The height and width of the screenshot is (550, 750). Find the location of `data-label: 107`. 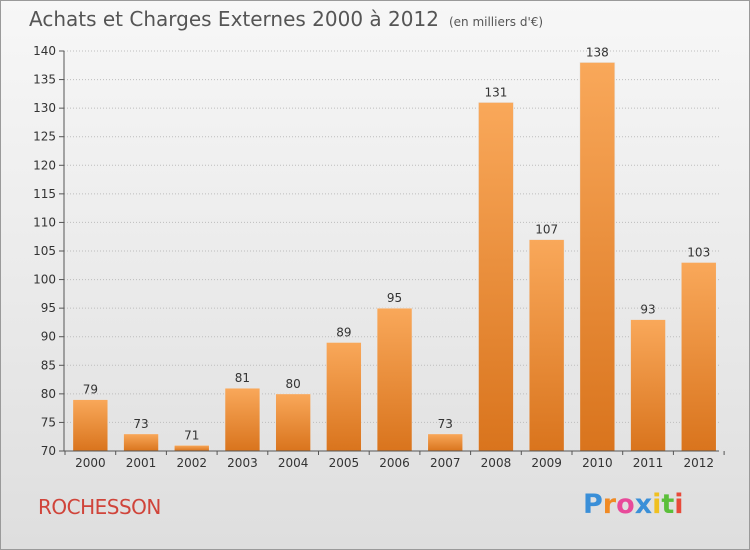

data-label: 107 is located at coordinates (546, 230).